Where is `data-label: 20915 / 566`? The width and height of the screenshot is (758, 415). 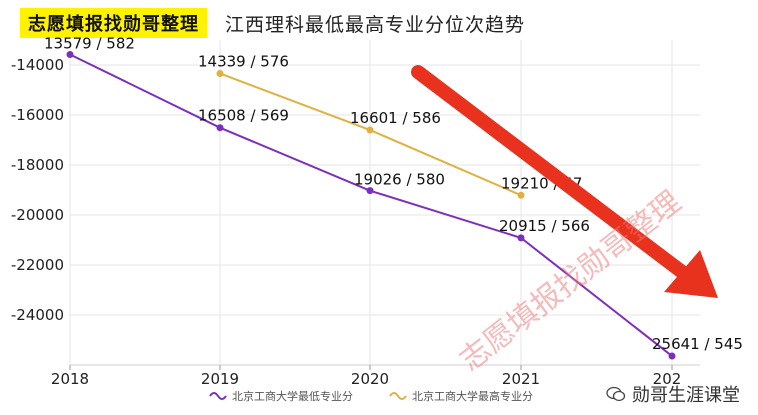 data-label: 20915 / 566 is located at coordinates (544, 226).